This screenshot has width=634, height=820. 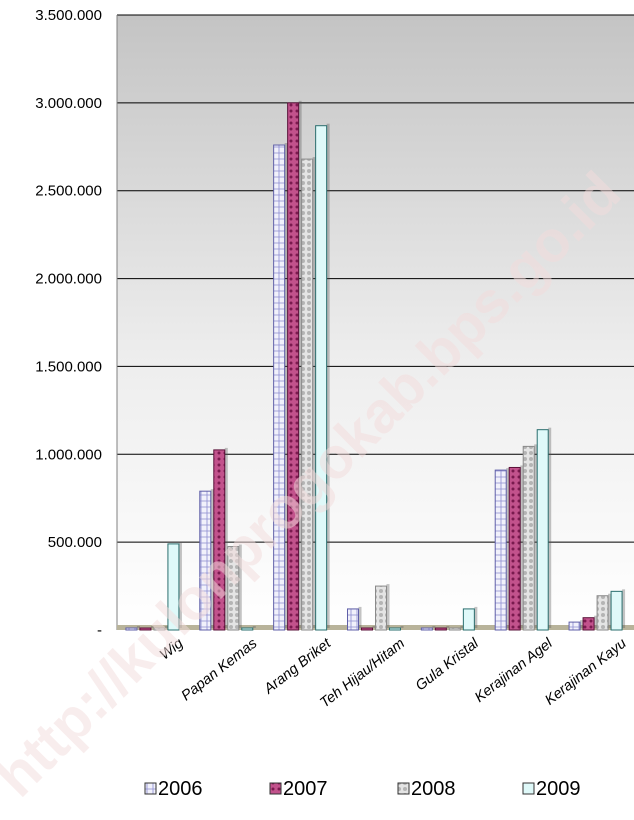 I want to click on category-label: Kerajinan Kayu, so click(x=585, y=672).